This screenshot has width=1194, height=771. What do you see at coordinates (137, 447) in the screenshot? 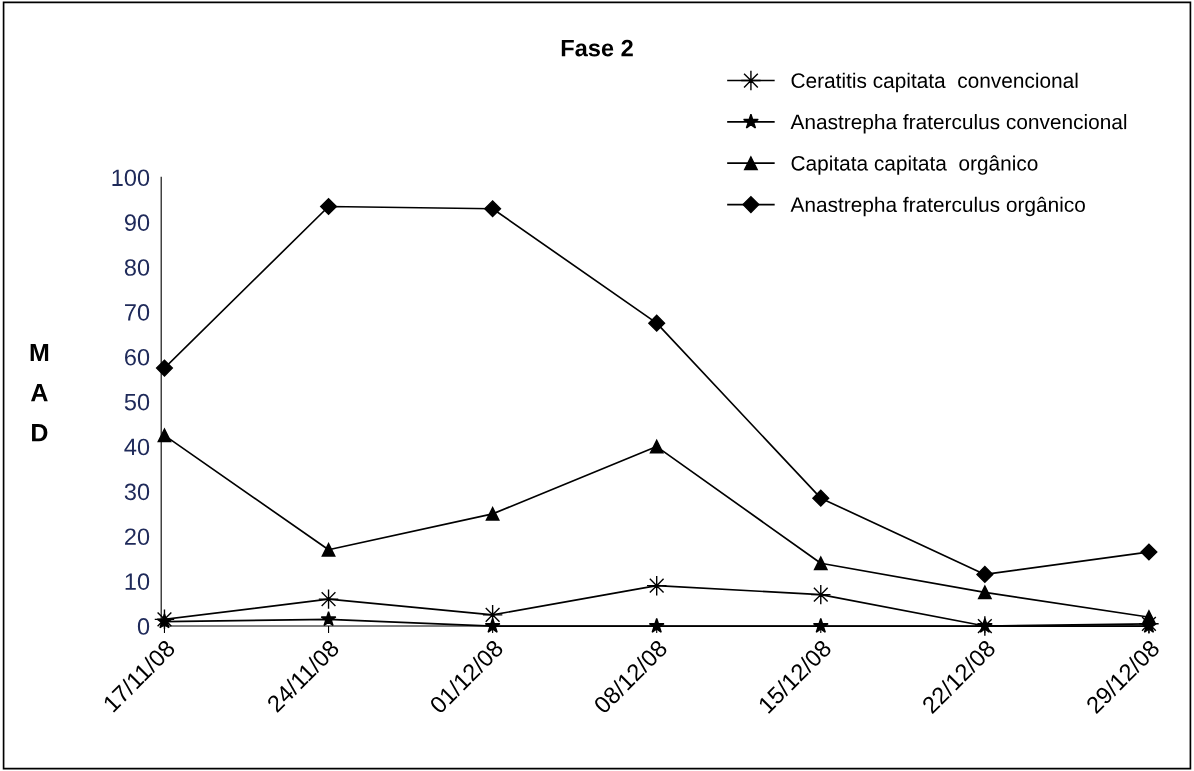
I see `y-tick-label: 40` at bounding box center [137, 447].